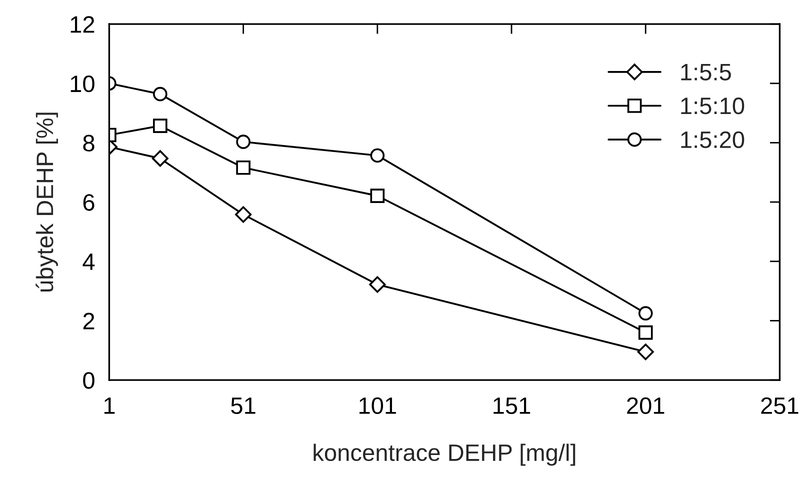 The width and height of the screenshot is (803, 491). Describe the element at coordinates (512, 406) in the screenshot. I see `x-tick-label: 151` at that location.